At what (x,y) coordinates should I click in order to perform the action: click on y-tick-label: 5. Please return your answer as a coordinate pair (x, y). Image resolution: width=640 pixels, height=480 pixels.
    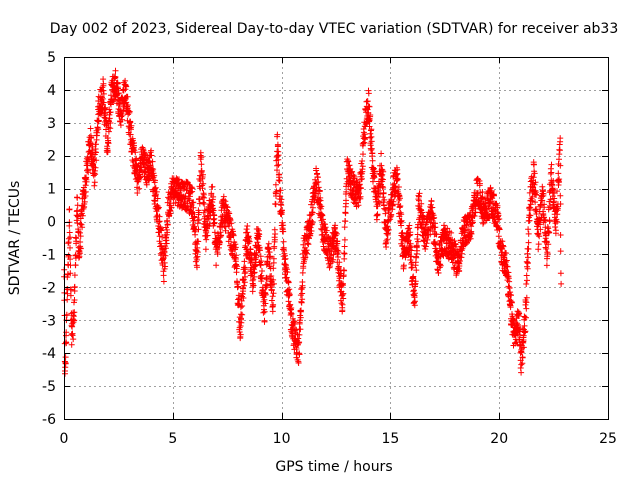
    Looking at the image, I should click on (51, 58).